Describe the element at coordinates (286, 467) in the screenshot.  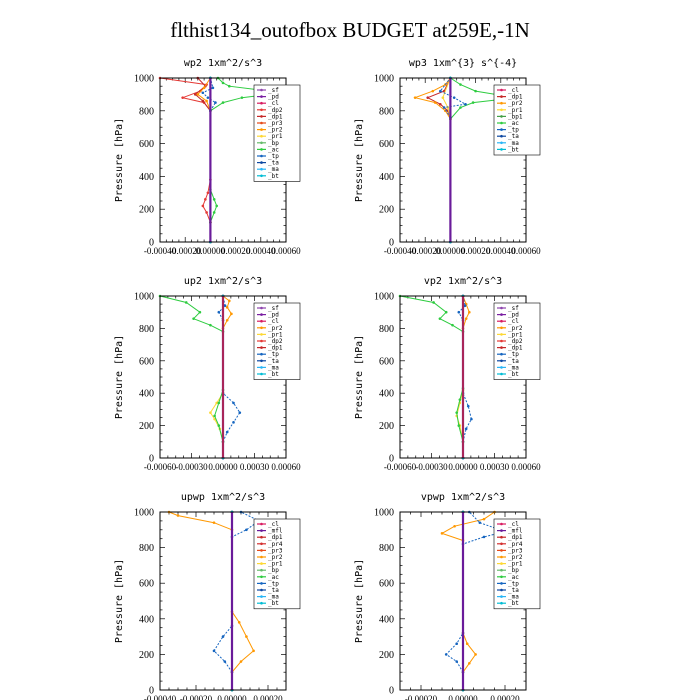
I see `x-tick-label: 0.00060` at that location.